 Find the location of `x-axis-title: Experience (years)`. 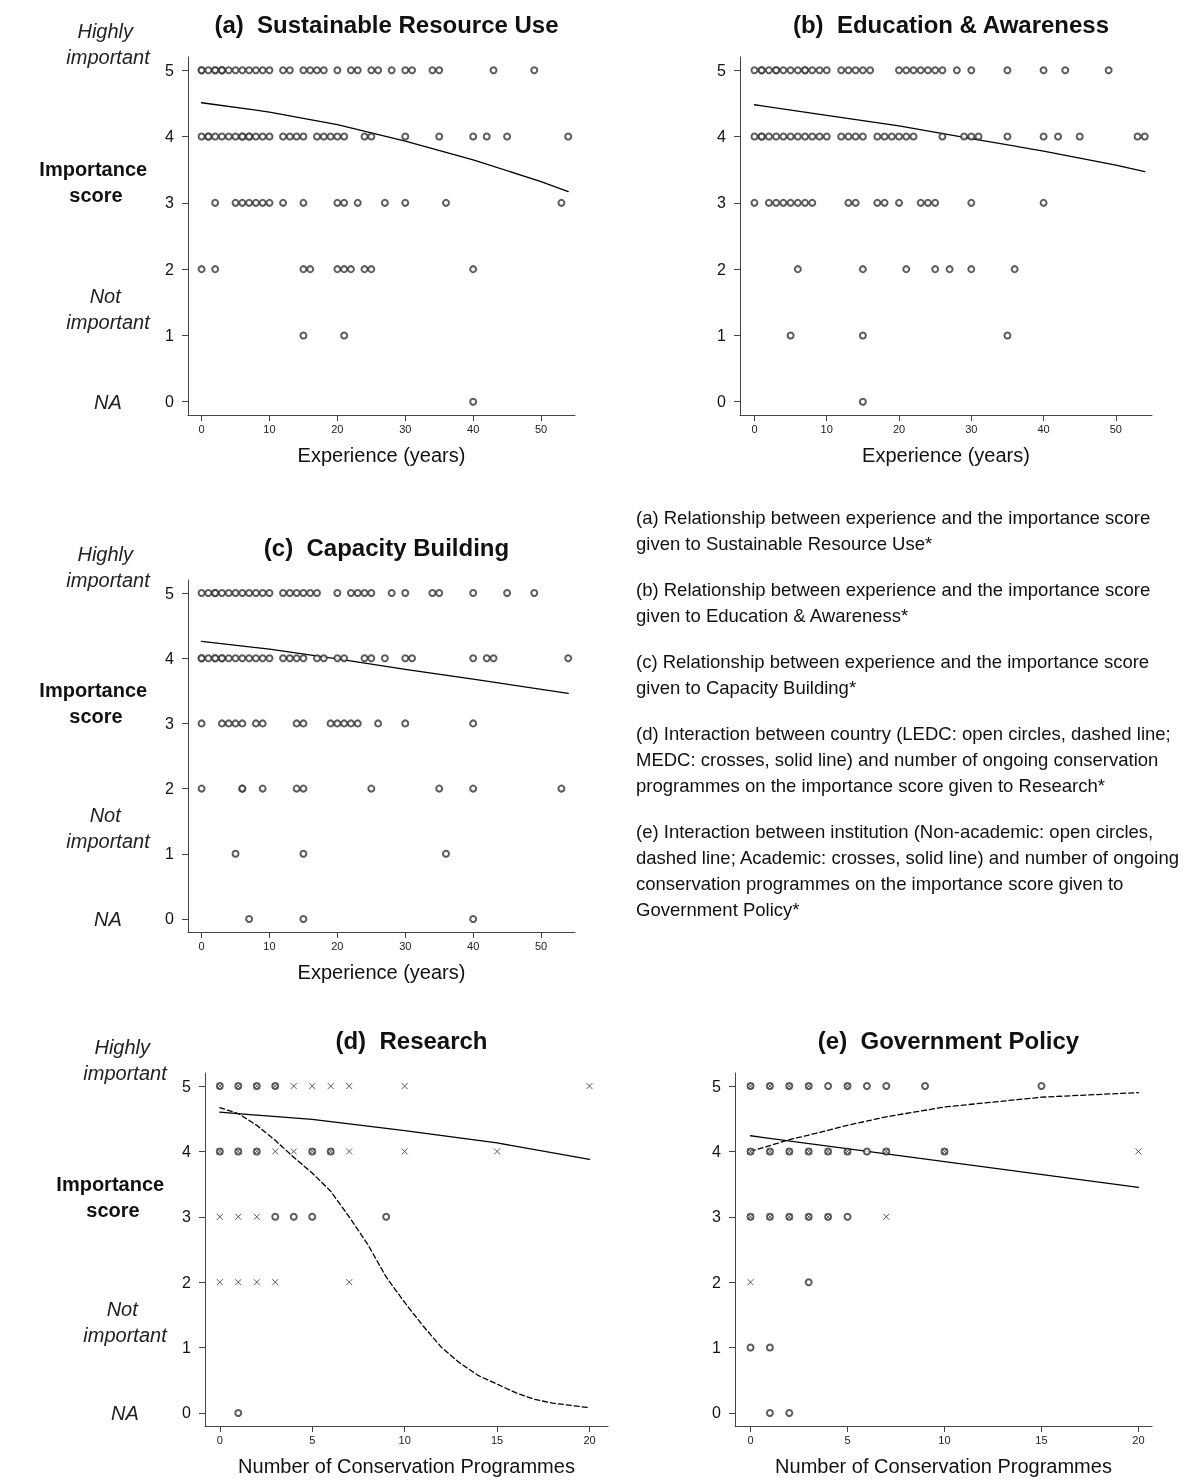

x-axis-title: Experience (years) is located at coordinates (381, 972).